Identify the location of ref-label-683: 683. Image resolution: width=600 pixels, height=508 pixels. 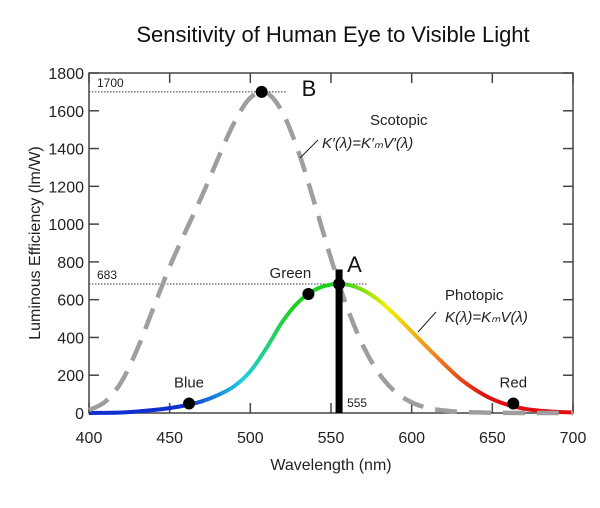
(107, 275).